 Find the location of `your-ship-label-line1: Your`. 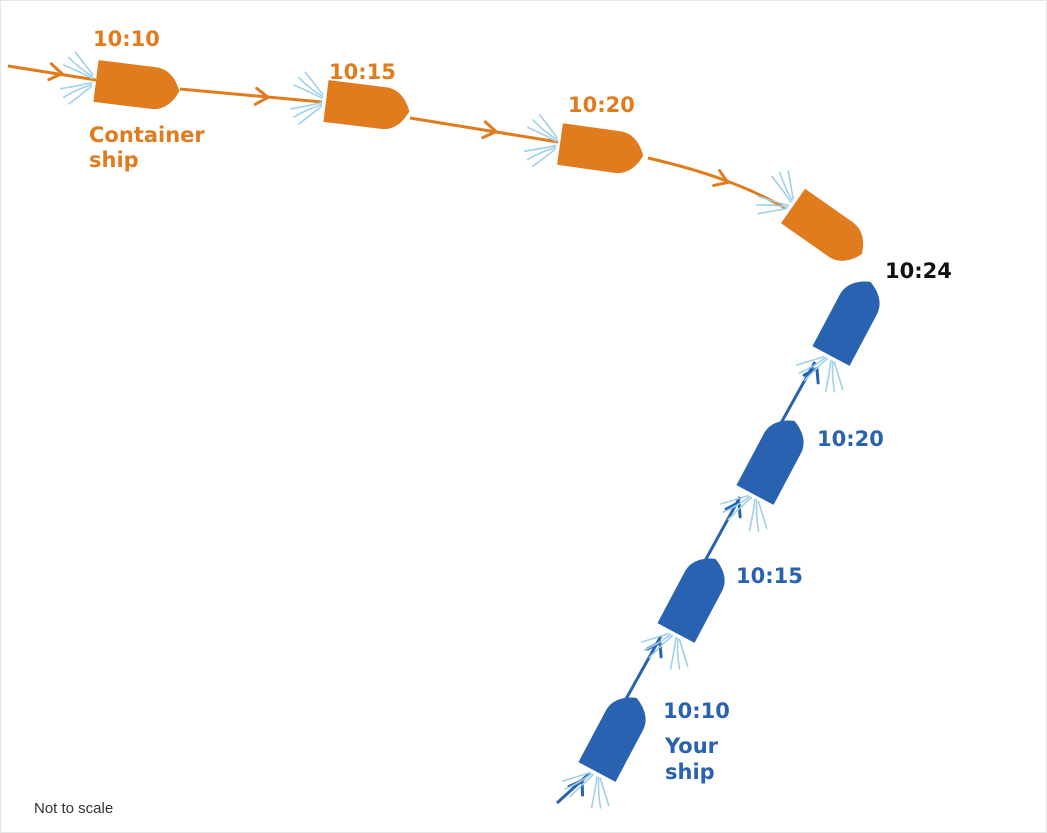

your-ship-label-line1: Your is located at coordinates (691, 746).